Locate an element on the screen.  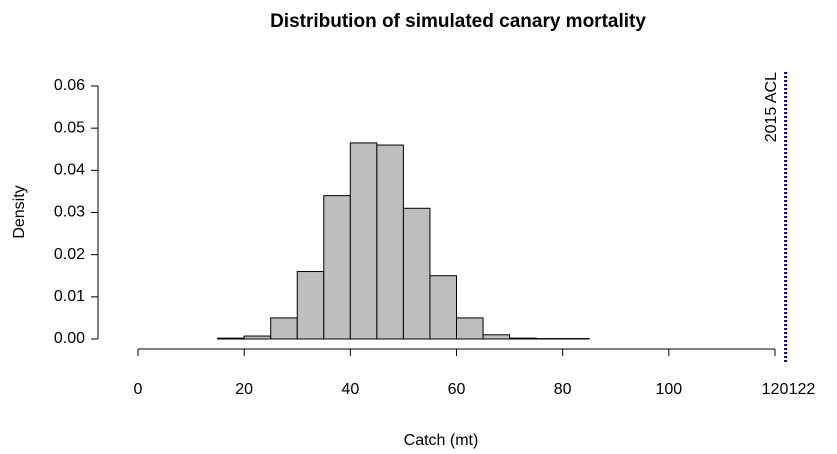
y-tick-label: 0.00 is located at coordinates (69, 338).